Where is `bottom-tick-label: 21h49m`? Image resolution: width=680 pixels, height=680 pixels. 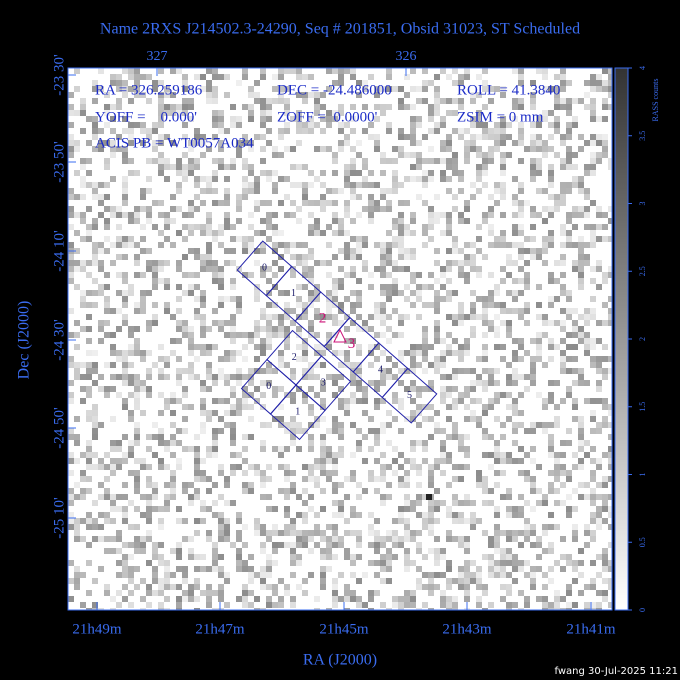
bottom-tick-label: 21h49m is located at coordinates (97, 629).